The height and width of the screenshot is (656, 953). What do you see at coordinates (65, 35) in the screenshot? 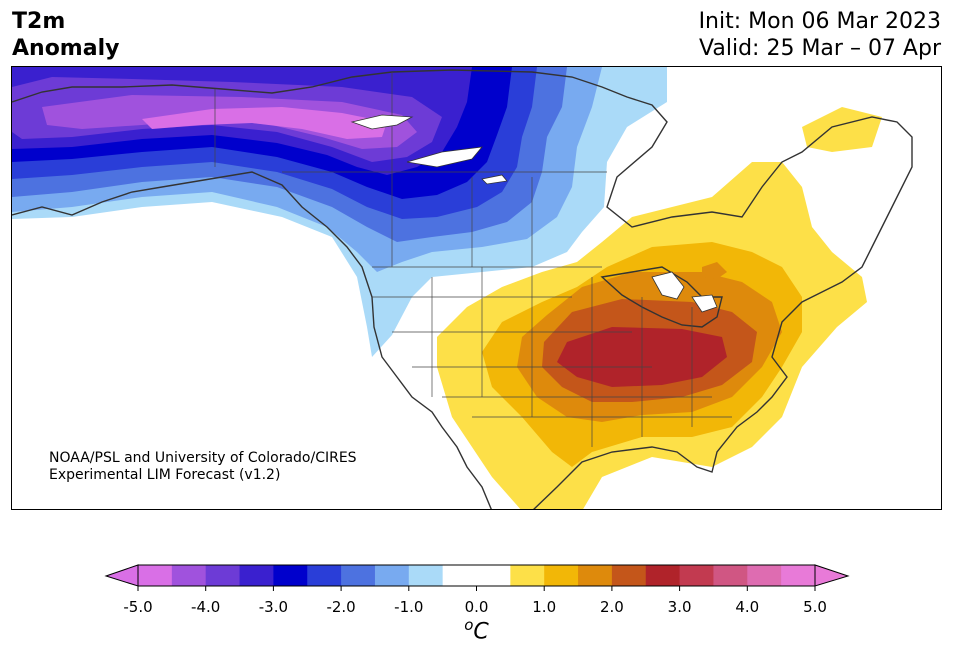
I see `map-title: T2m Anomaly` at bounding box center [65, 35].